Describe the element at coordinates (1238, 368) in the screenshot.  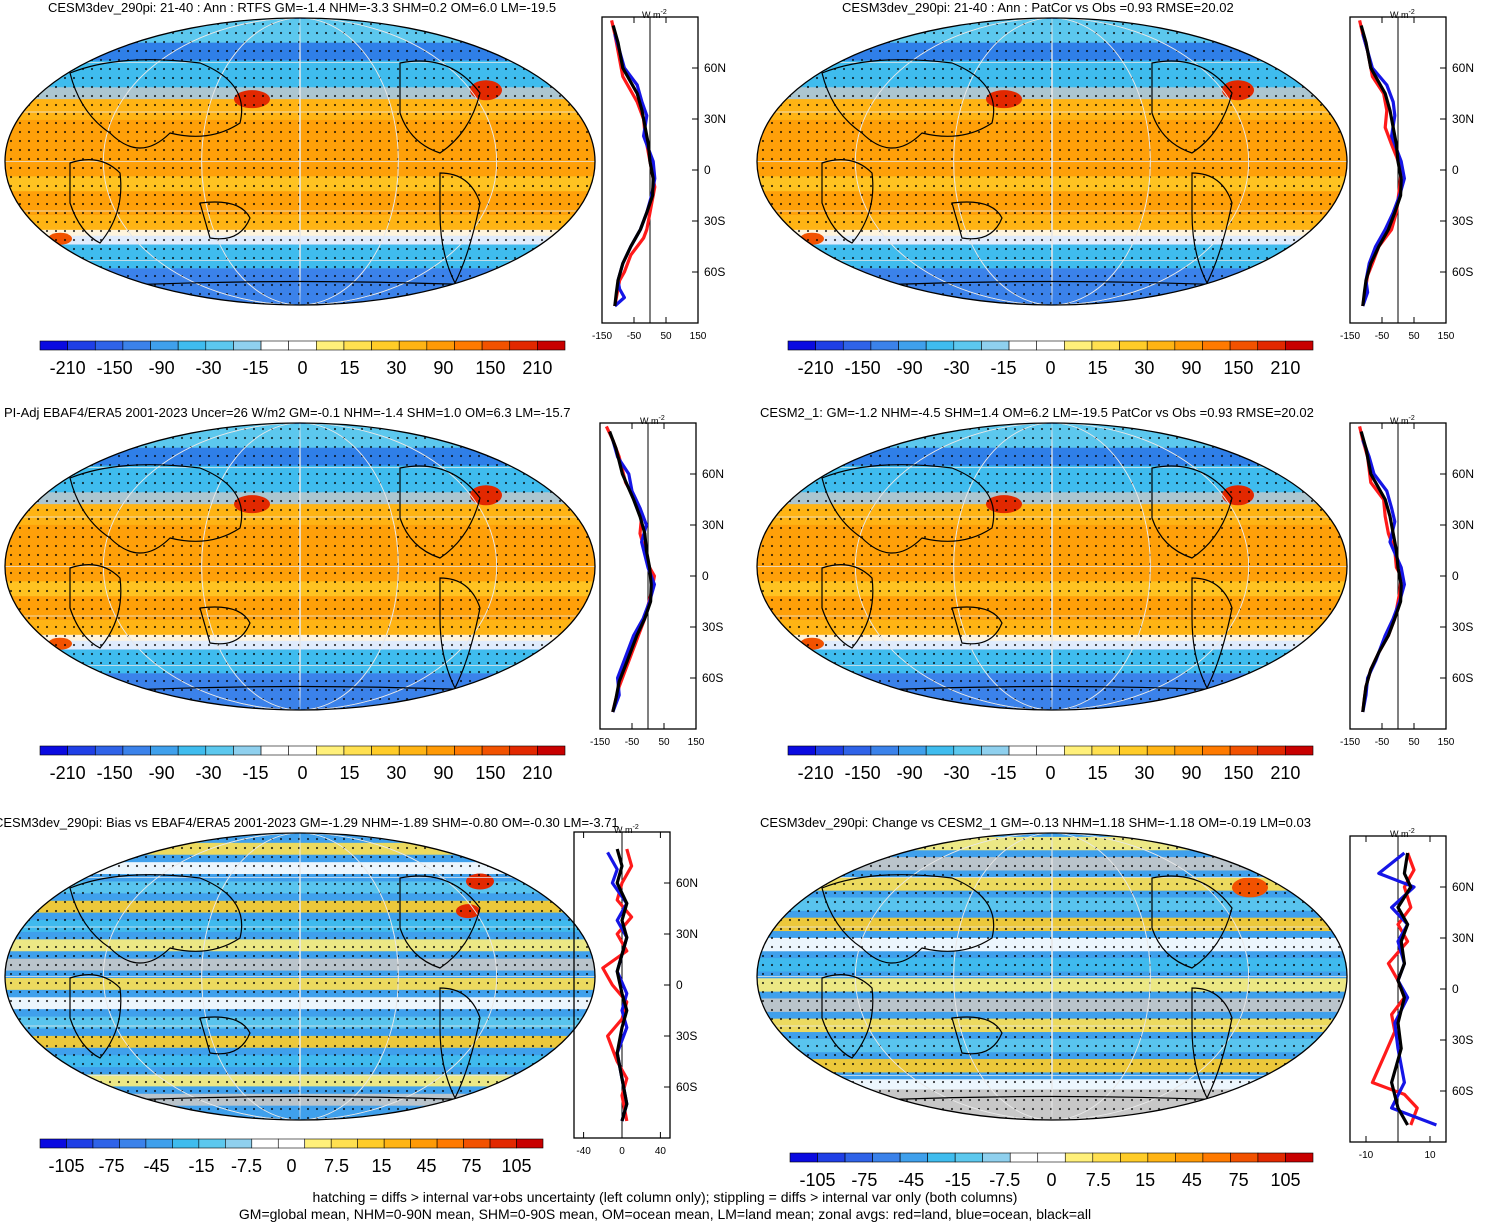
I see `colorbar-label: 150` at that location.